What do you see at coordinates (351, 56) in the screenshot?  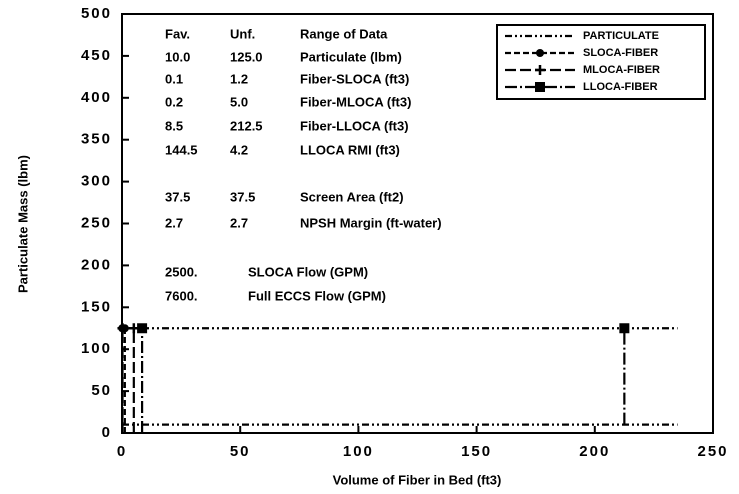 I see `annotation-text: Particulate (lbm)` at bounding box center [351, 56].